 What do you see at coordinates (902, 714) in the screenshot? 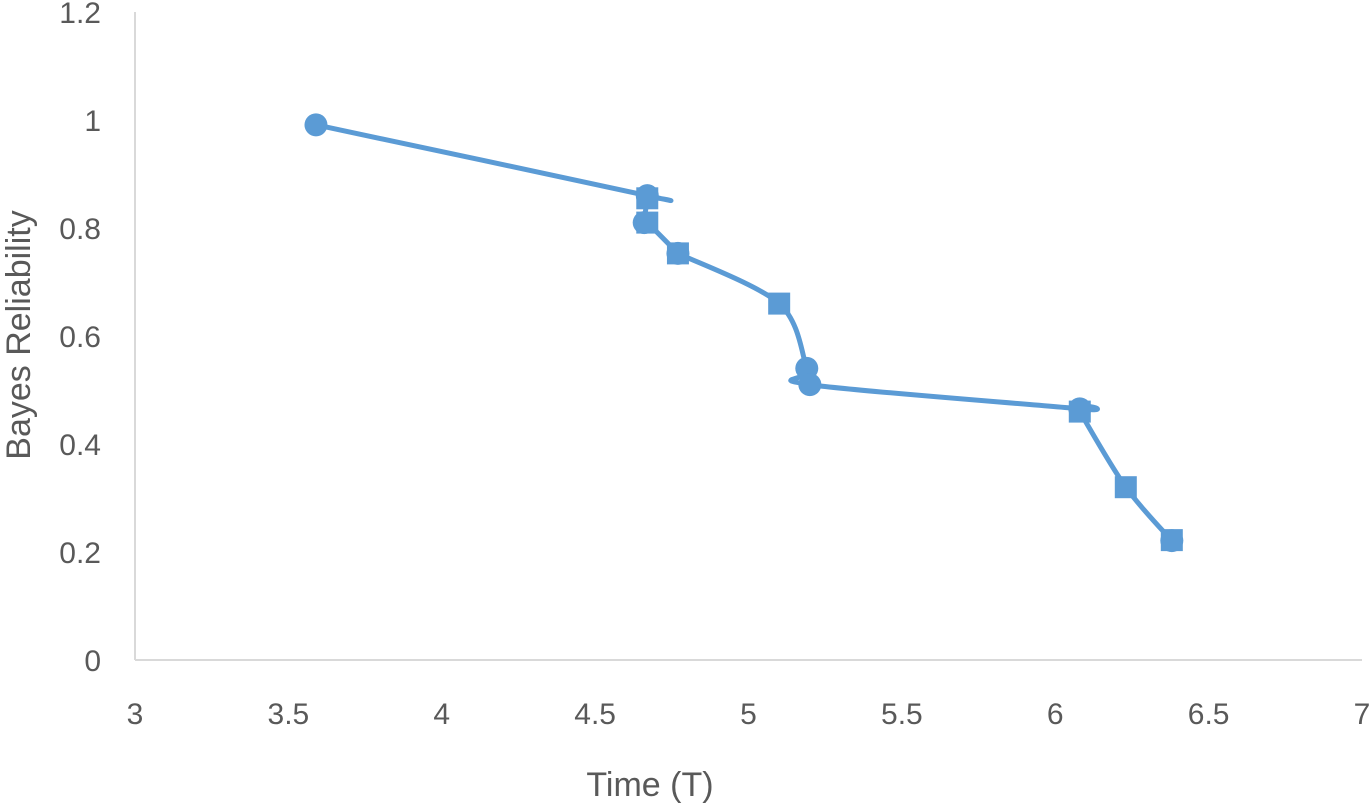
I see `x-tick-label: 5.5` at bounding box center [902, 714].